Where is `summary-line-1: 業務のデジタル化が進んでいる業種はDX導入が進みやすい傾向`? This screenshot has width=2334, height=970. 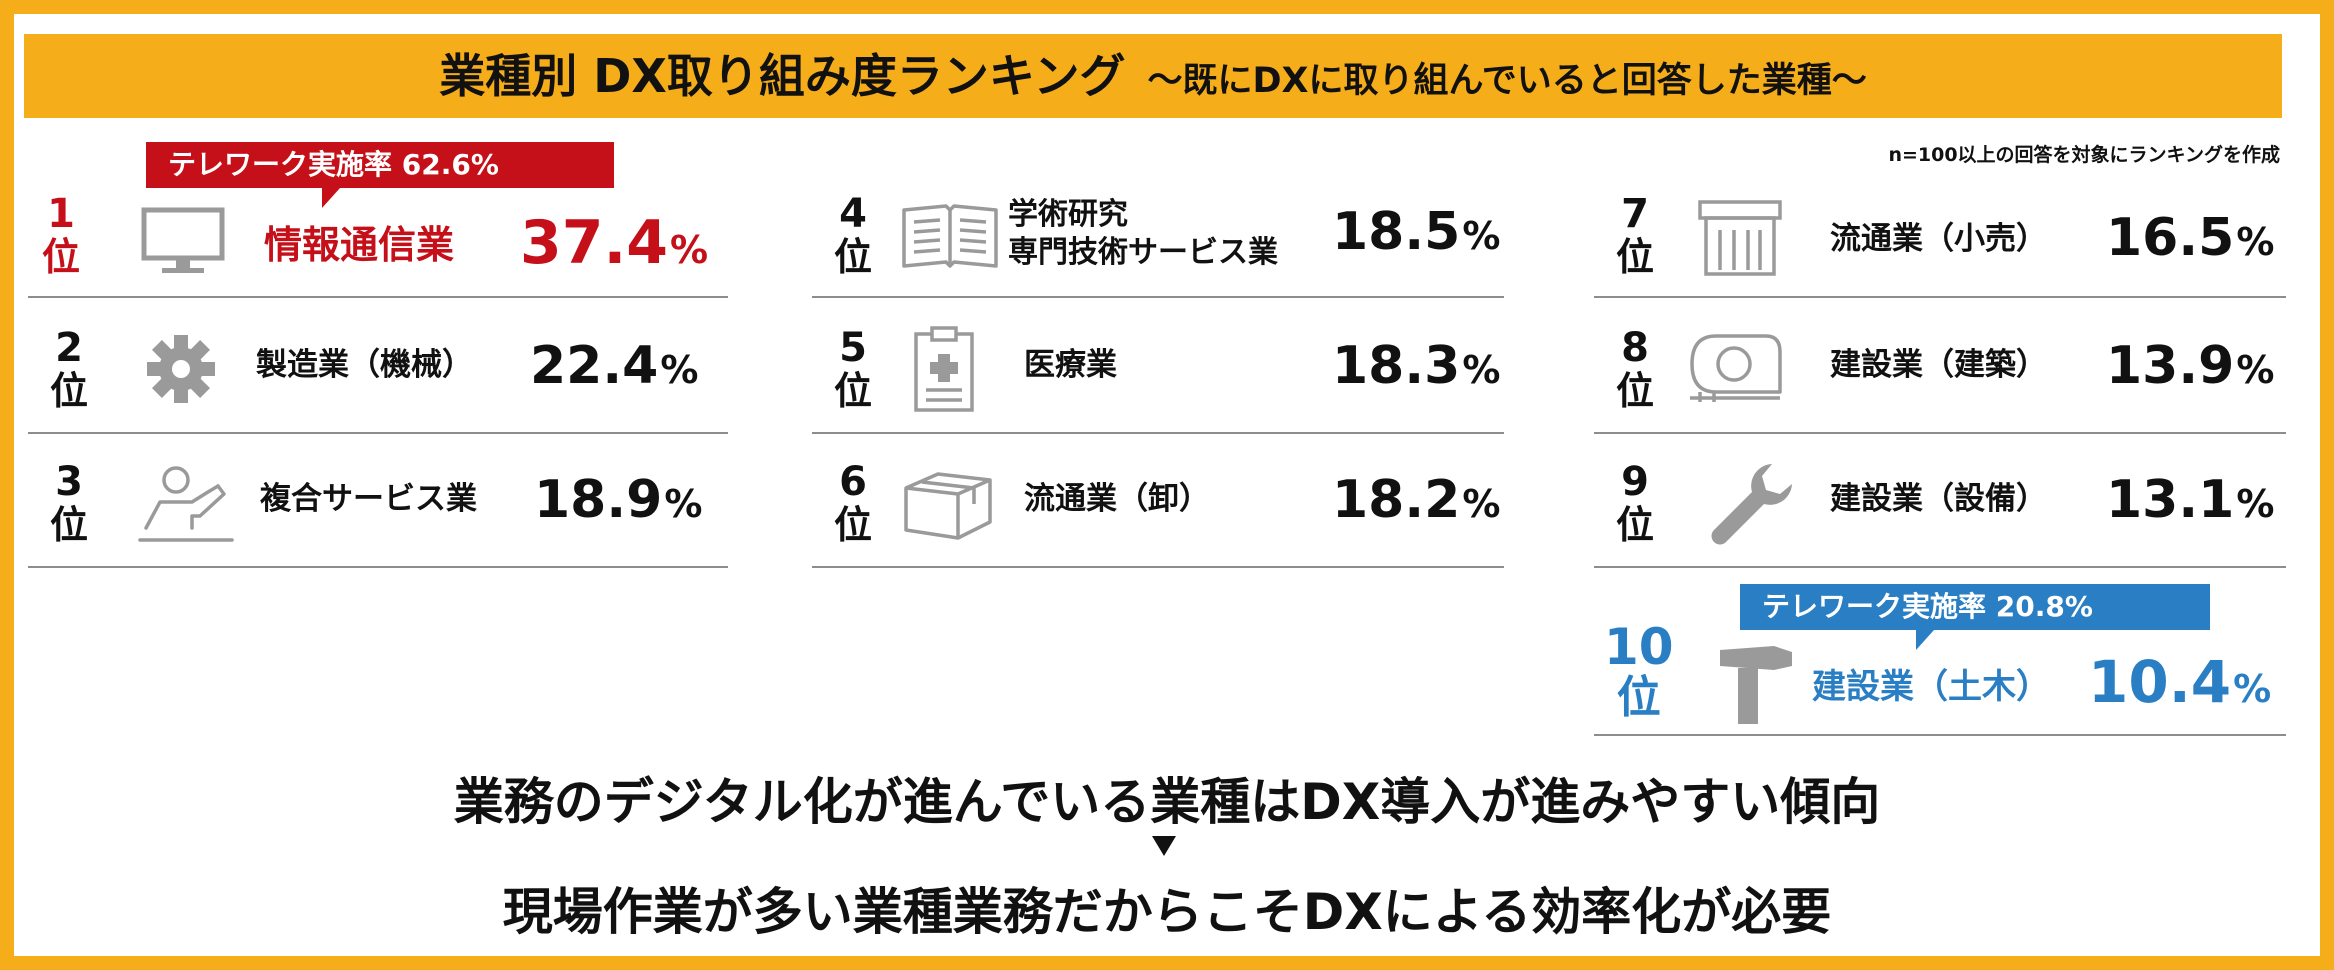 summary-line-1: 業務のデジタル化が進んでいる業種はDX導入が進みやすい傾向 is located at coordinates (1167, 802).